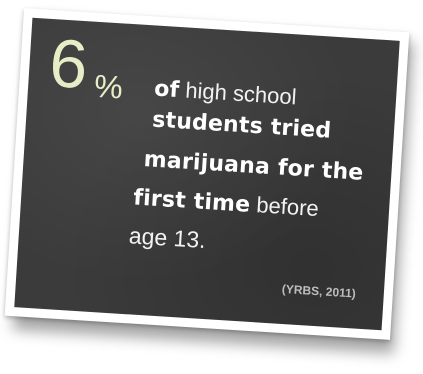 The height and width of the screenshot is (374, 423). Describe the element at coordinates (254, 166) in the screenshot. I see `stat-line-3: marijuana for the` at that location.